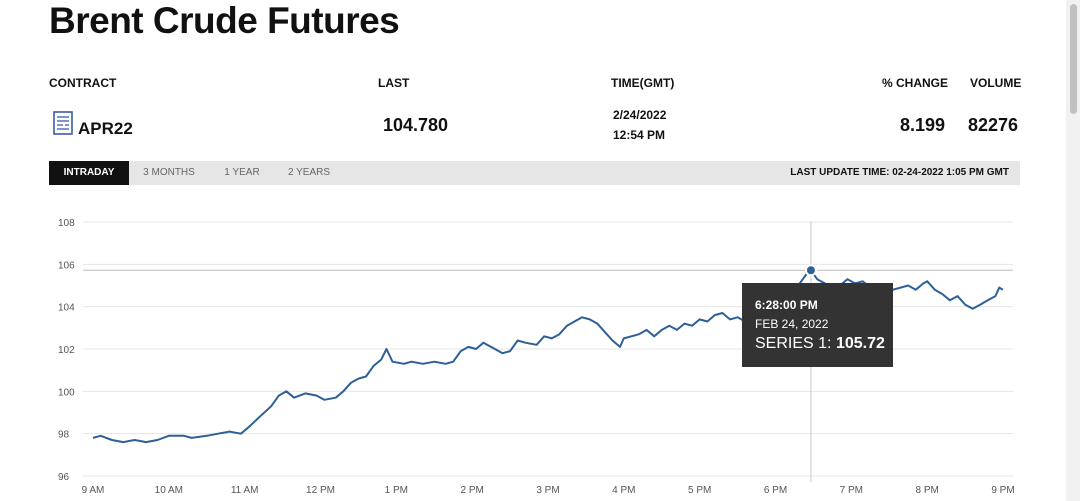 The height and width of the screenshot is (501, 1080). What do you see at coordinates (547, 490) in the screenshot?
I see `x-tick-label: 3 PM` at bounding box center [547, 490].